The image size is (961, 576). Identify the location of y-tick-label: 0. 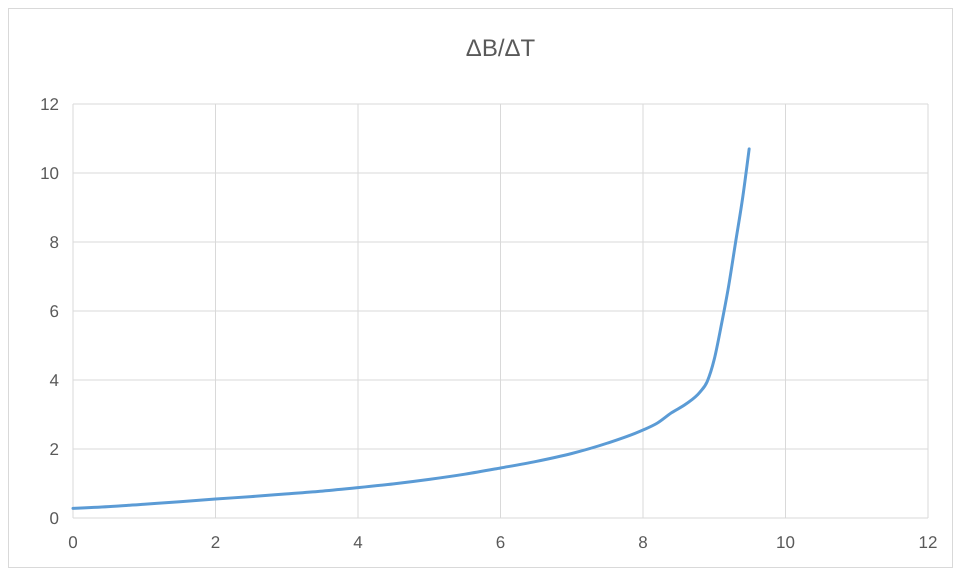
(54, 518).